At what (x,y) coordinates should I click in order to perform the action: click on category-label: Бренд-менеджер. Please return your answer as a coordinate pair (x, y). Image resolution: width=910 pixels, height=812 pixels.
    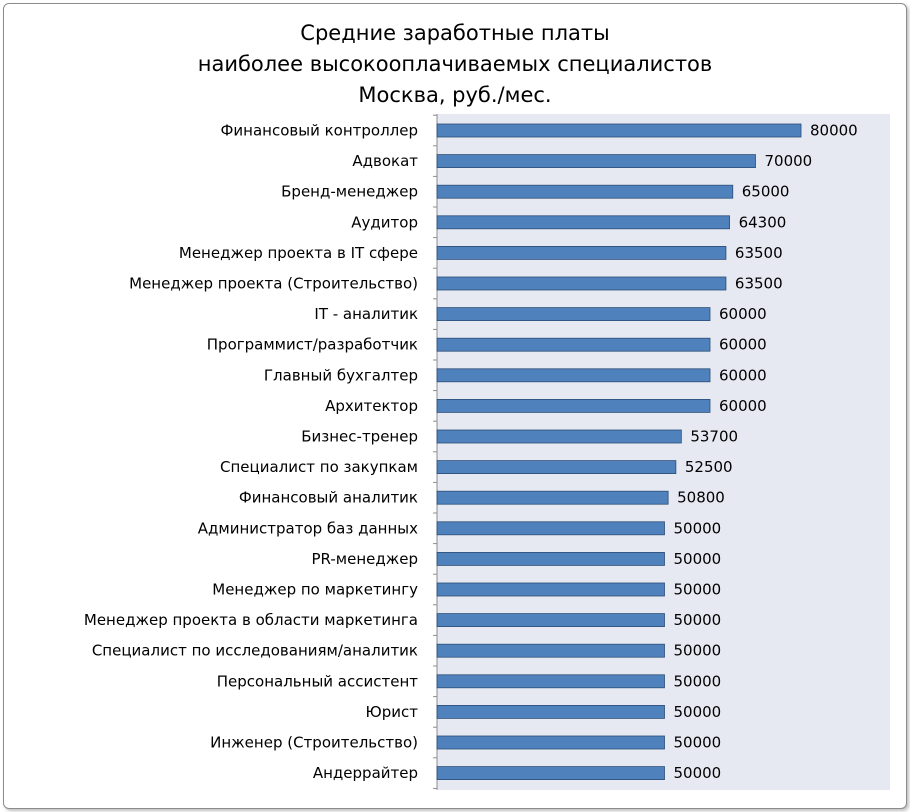
    Looking at the image, I should click on (349, 192).